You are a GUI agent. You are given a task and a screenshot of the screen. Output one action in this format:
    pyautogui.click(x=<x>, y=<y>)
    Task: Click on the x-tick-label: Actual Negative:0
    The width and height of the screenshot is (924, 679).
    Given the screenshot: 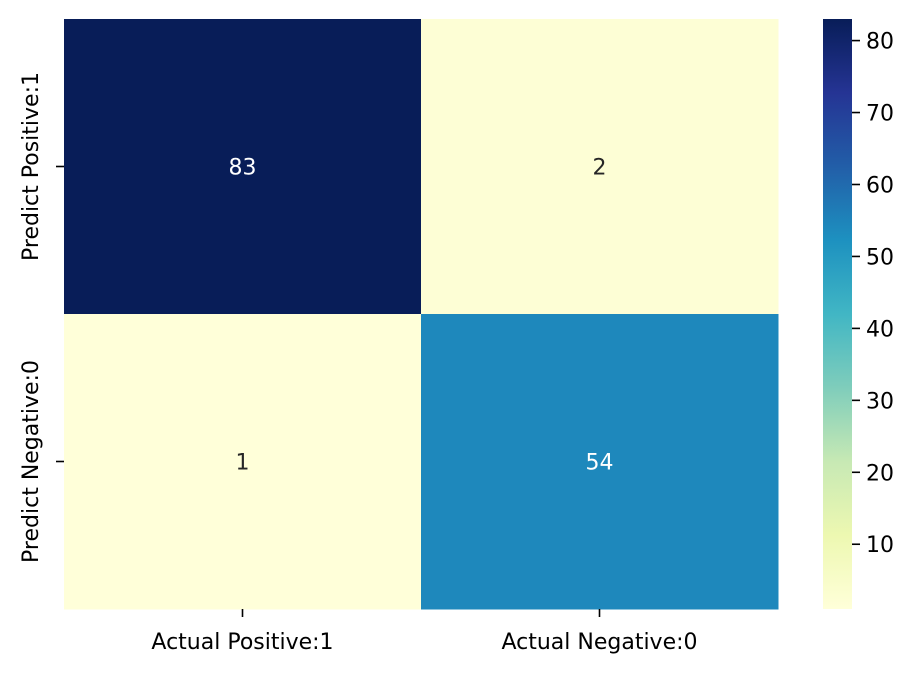 What is the action you would take?
    pyautogui.click(x=599, y=642)
    